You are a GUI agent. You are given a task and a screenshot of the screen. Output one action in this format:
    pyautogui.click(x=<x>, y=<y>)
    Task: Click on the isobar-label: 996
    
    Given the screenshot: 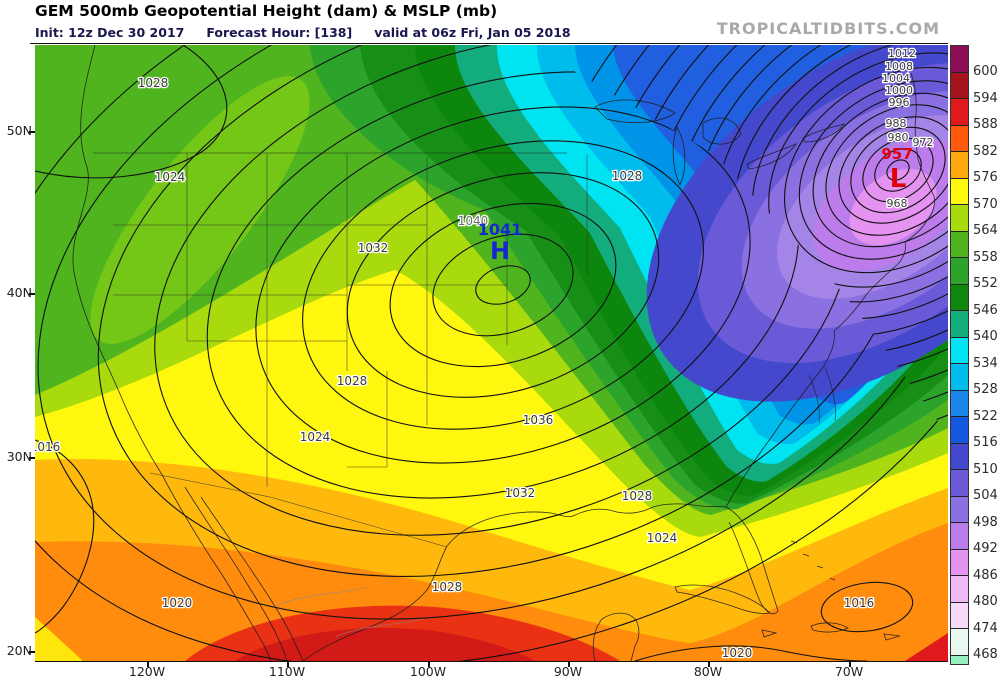 What is the action you would take?
    pyautogui.click(x=899, y=102)
    